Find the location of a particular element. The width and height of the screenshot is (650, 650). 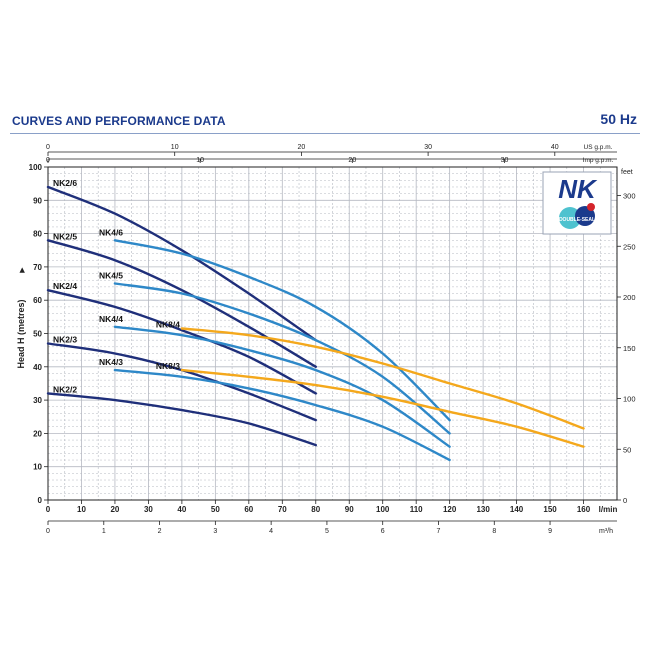

logo-teal-disc is located at coordinates (570, 218).